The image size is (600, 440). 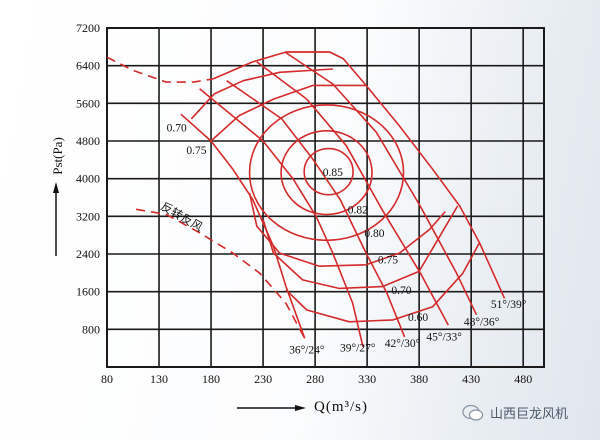 What do you see at coordinates (271, 65) in the screenshot?
I see `boundary-curve` at bounding box center [271, 65].